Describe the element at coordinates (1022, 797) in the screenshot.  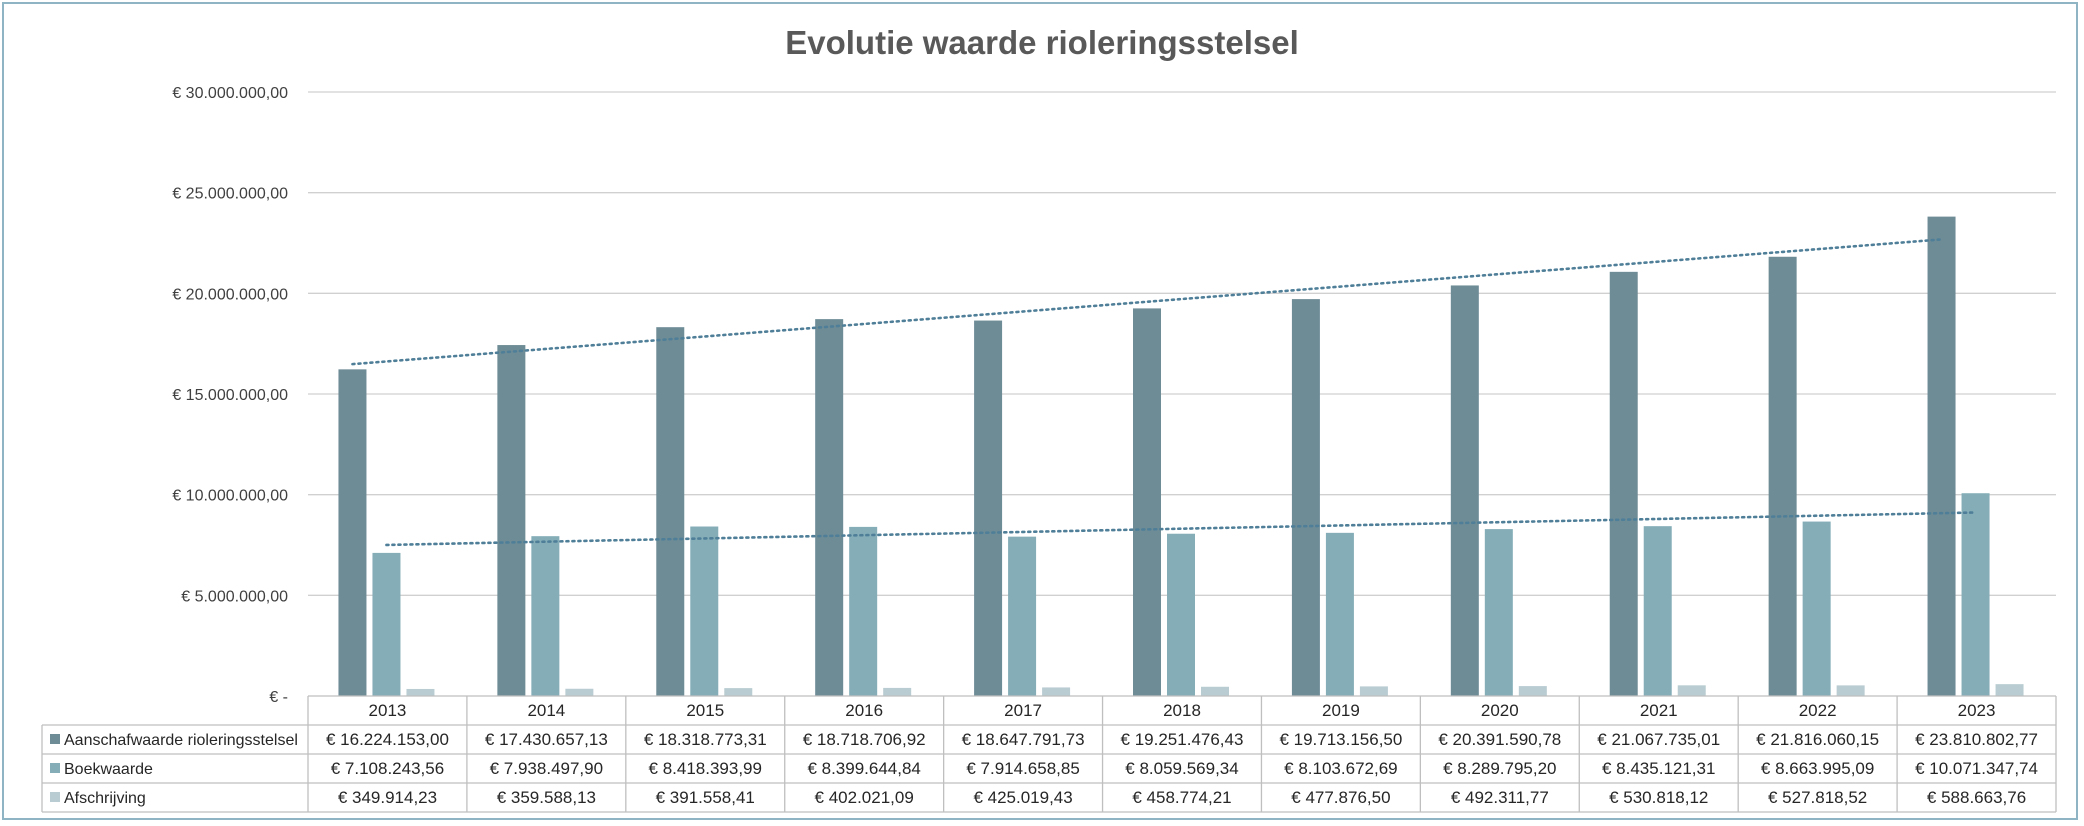
I see `data-label: € 425.019,43` at that location.